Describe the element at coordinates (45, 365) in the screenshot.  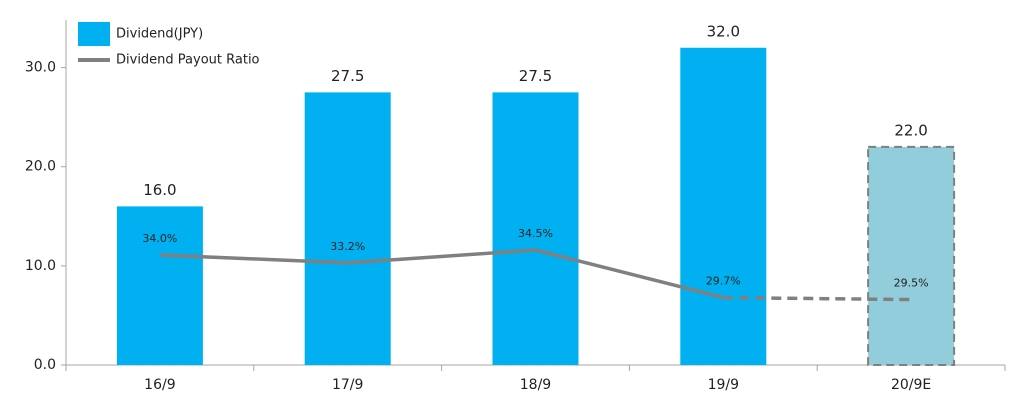
I see `y-tick-label: 0.0` at that location.